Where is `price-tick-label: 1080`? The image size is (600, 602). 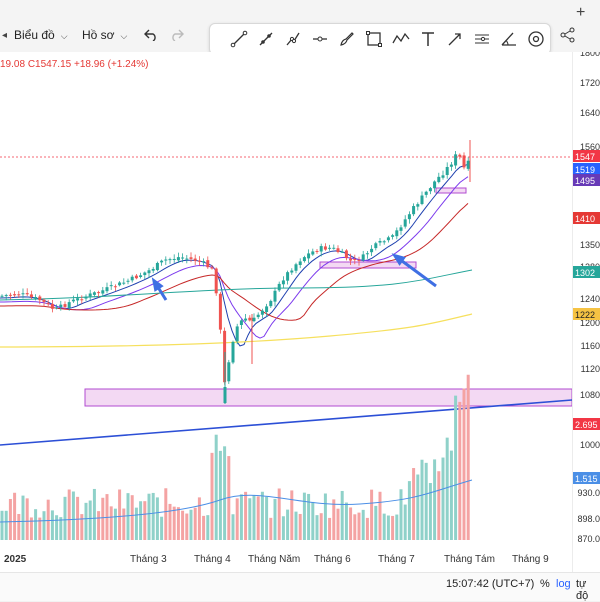 price-tick-label: 1080 is located at coordinates (590, 395).